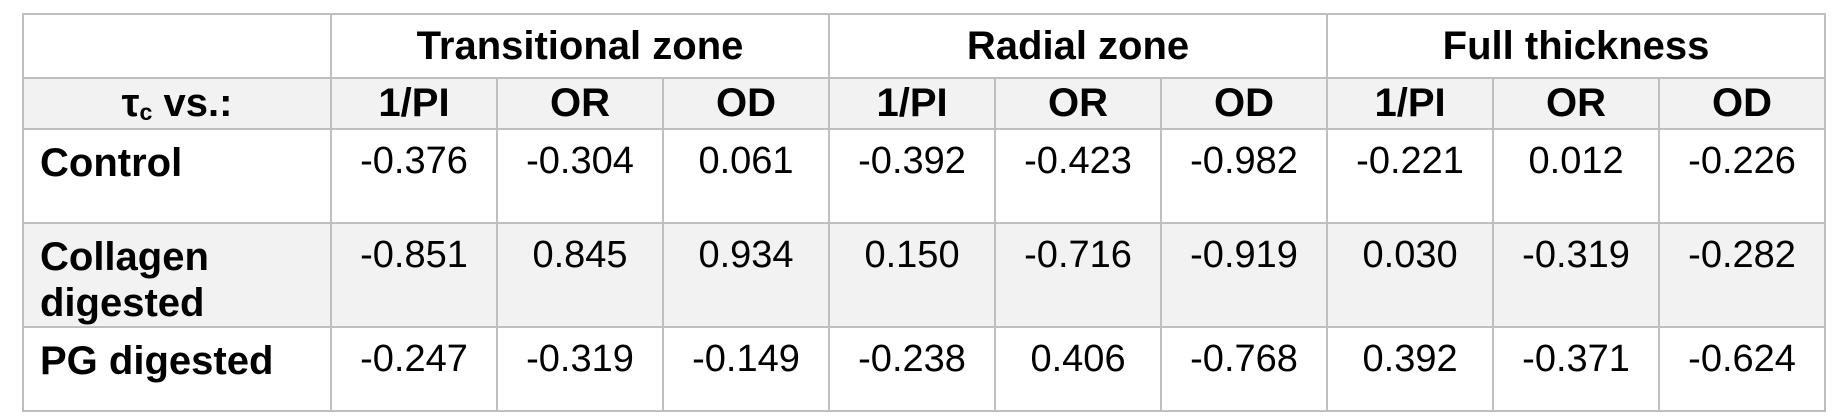 The width and height of the screenshot is (1844, 420). Describe the element at coordinates (912, 103) in the screenshot. I see `col-header-radial-1pi: 1/PI` at that location.